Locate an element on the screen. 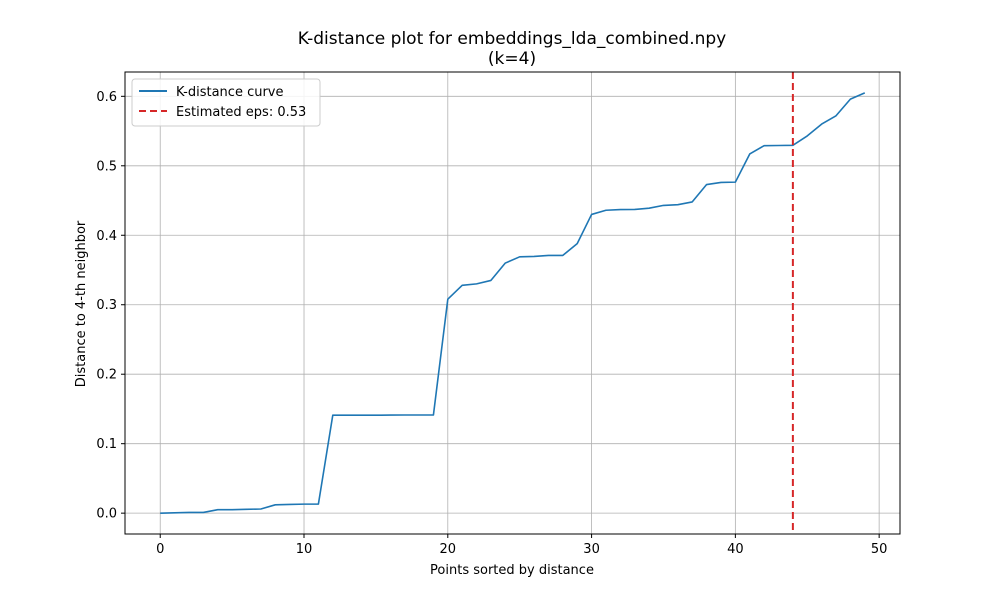 The height and width of the screenshot is (600, 1000). y-tick-label: 0.2 is located at coordinates (106, 375).